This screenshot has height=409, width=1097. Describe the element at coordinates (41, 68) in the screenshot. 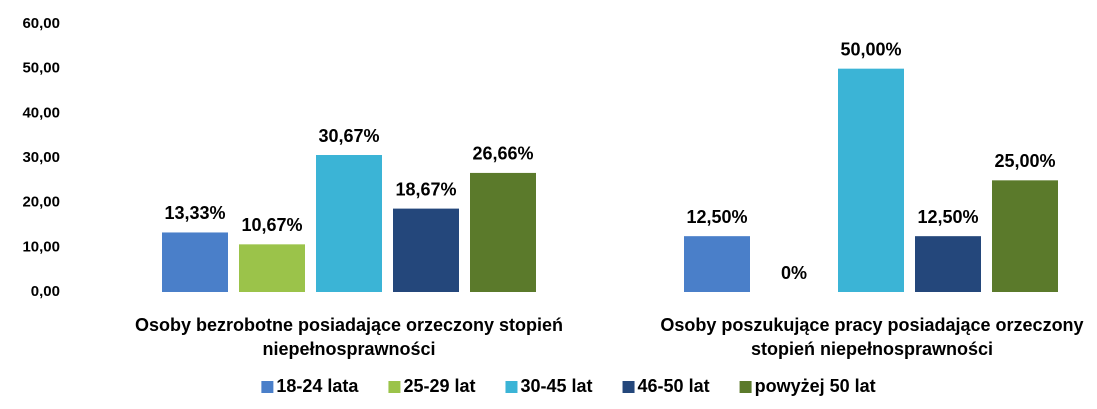

I see `y-tick-label: 50,00` at that location.